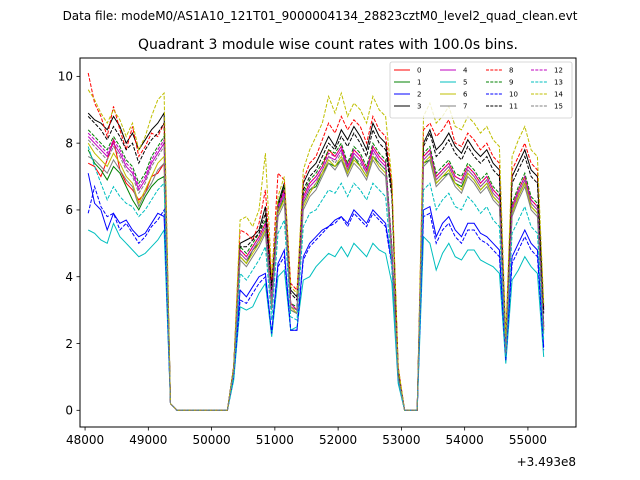 The image size is (640, 480). Describe the element at coordinates (558, 95) in the screenshot. I see `legend-label-14: 14` at that location.